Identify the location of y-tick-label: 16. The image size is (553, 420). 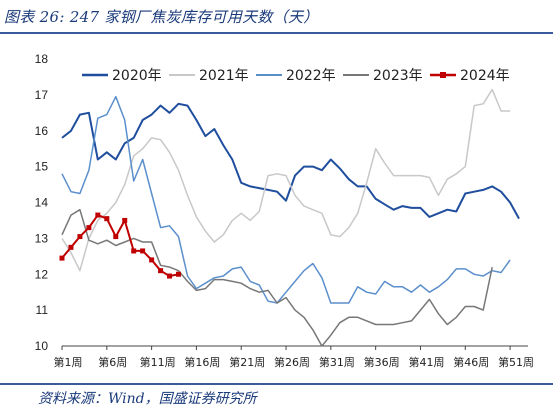
(42, 131).